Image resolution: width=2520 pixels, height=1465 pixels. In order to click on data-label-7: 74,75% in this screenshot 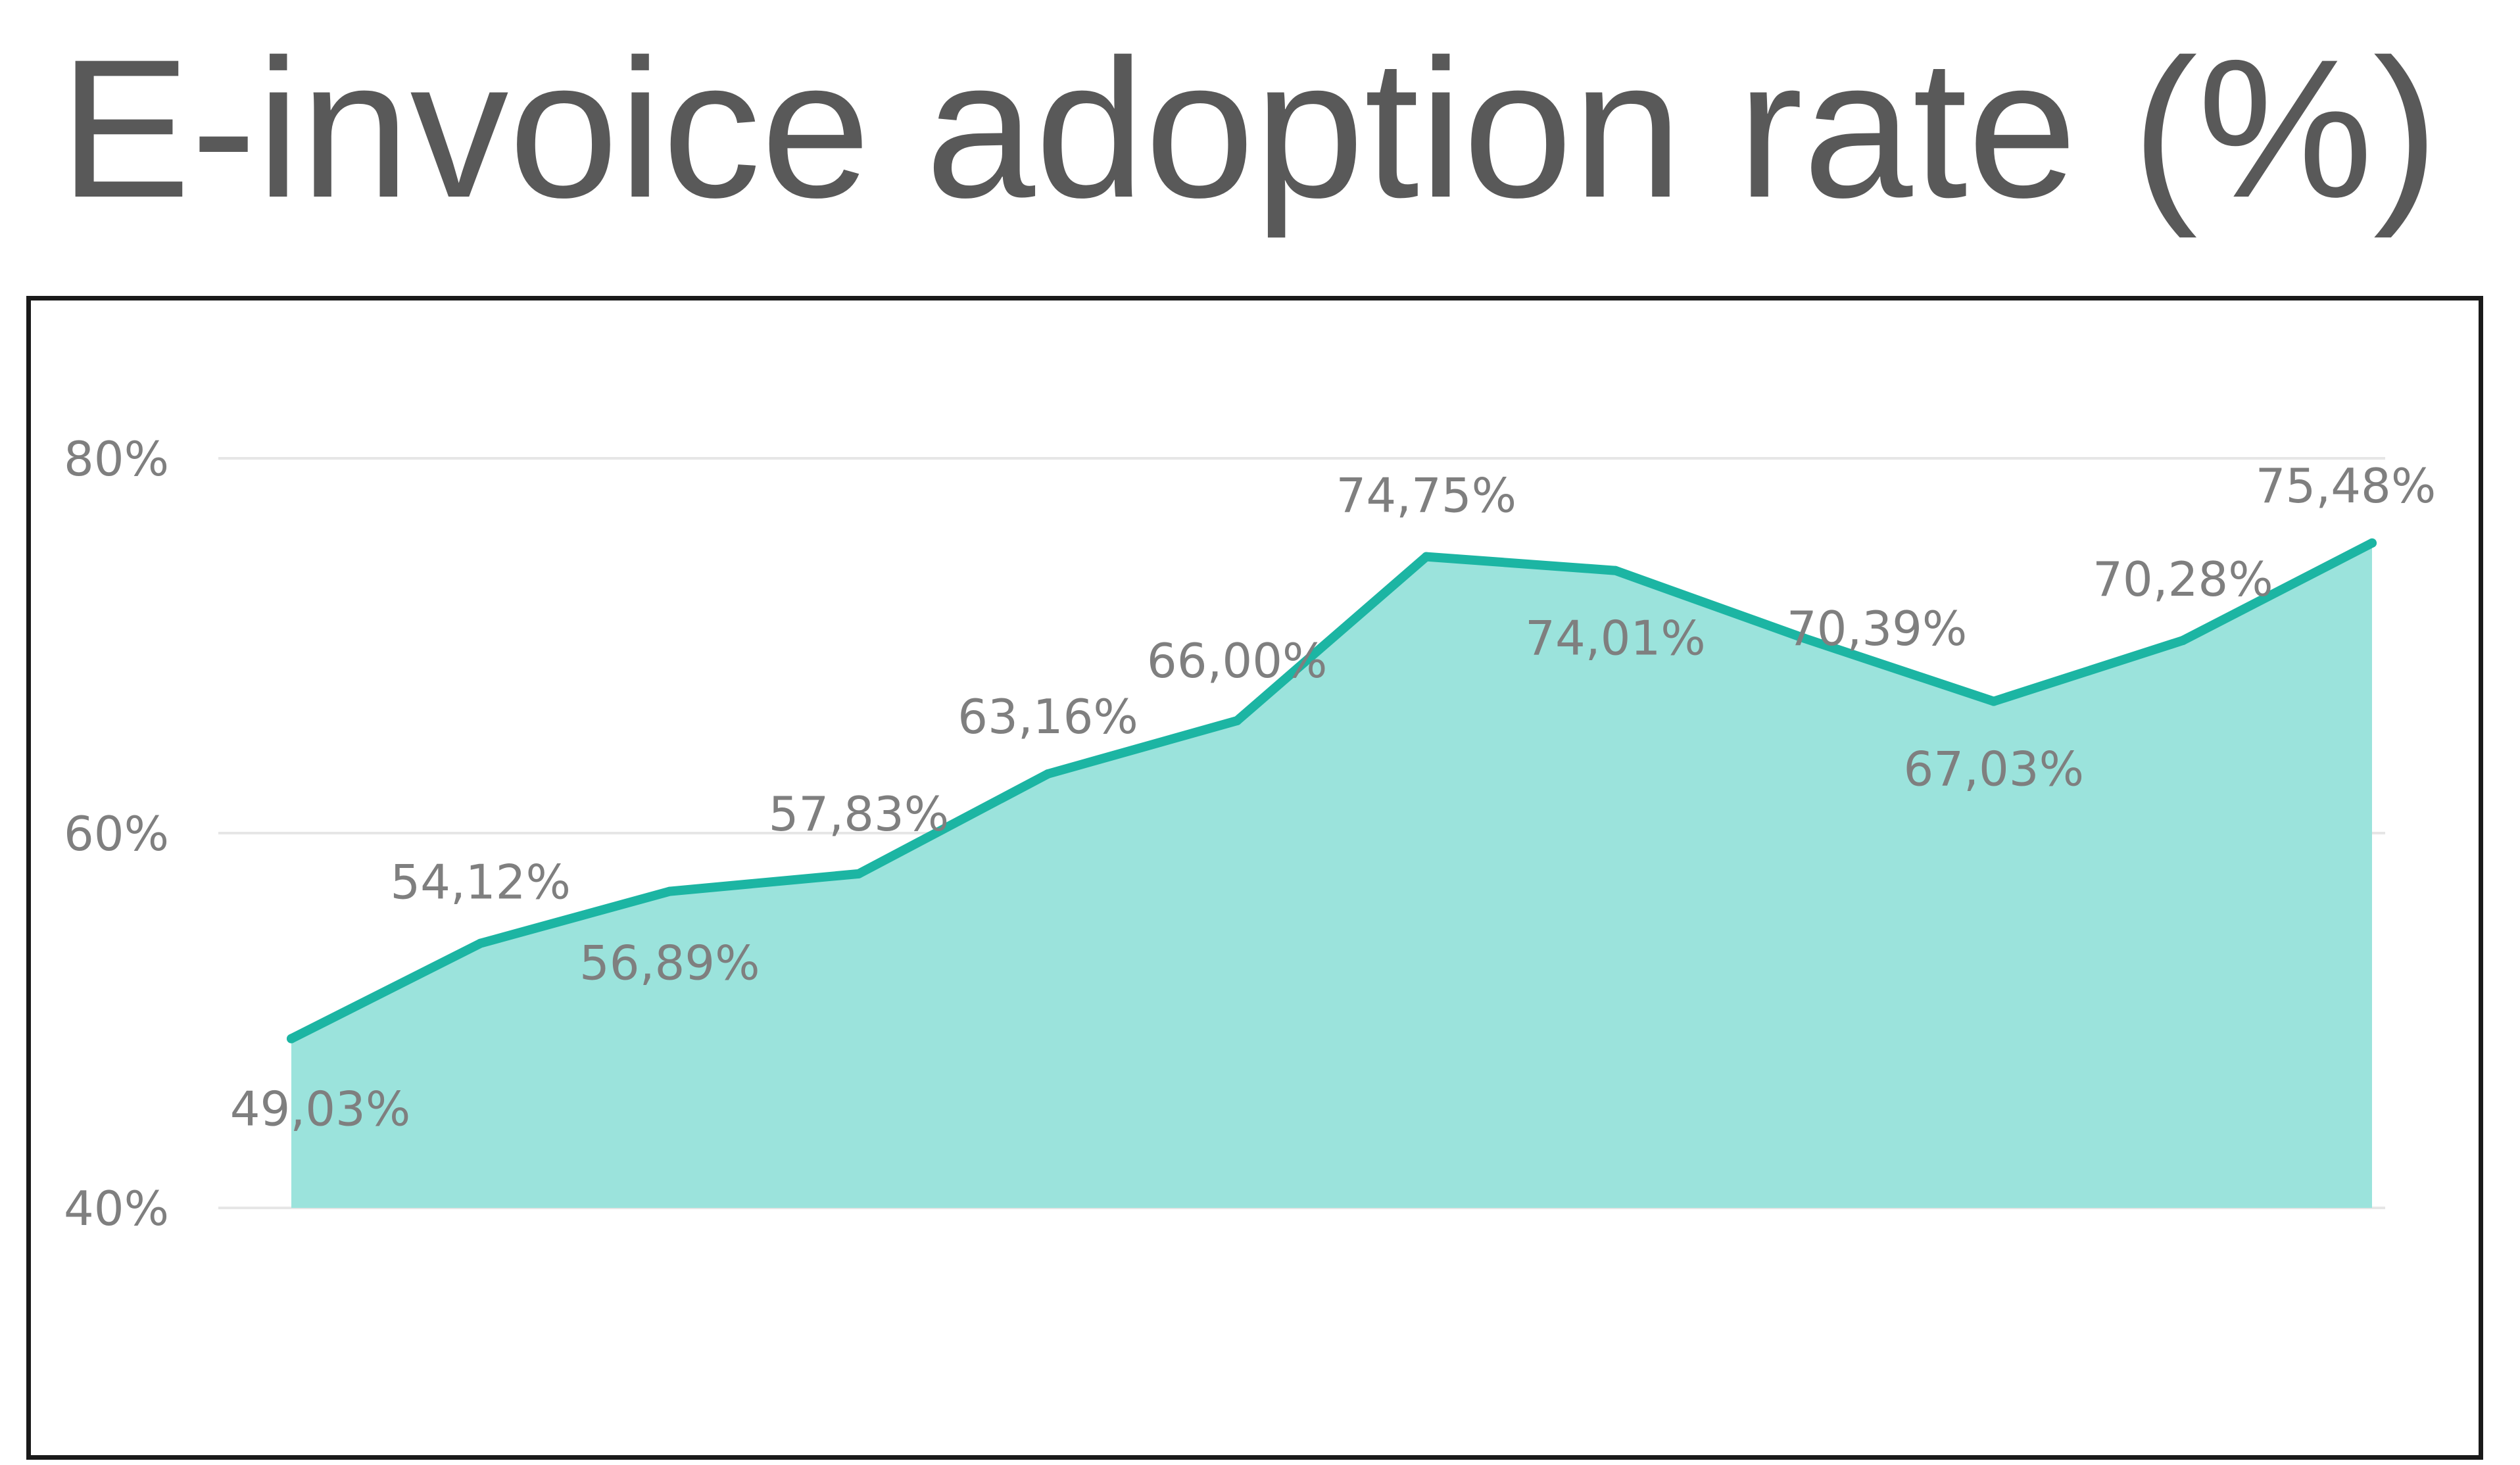, I will do `click(1426, 496)`.